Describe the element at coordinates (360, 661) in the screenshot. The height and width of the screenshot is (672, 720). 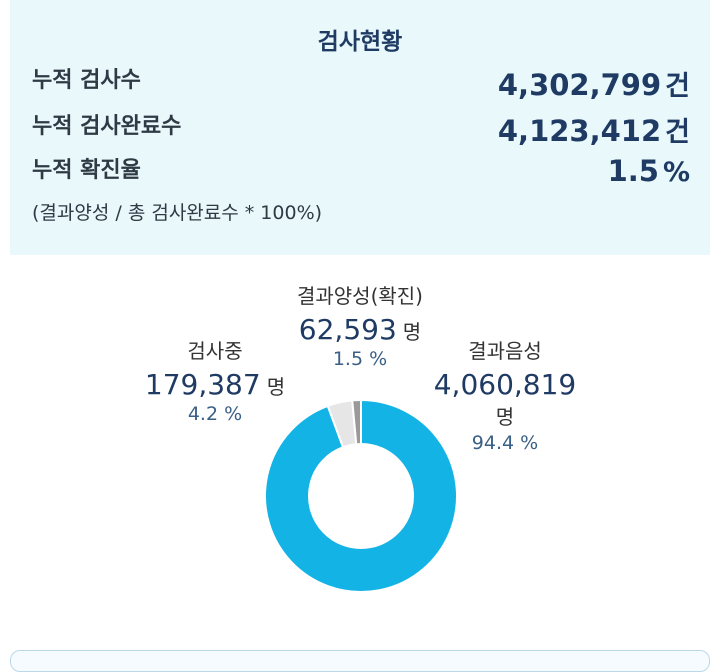
I see `next-card-edge` at that location.